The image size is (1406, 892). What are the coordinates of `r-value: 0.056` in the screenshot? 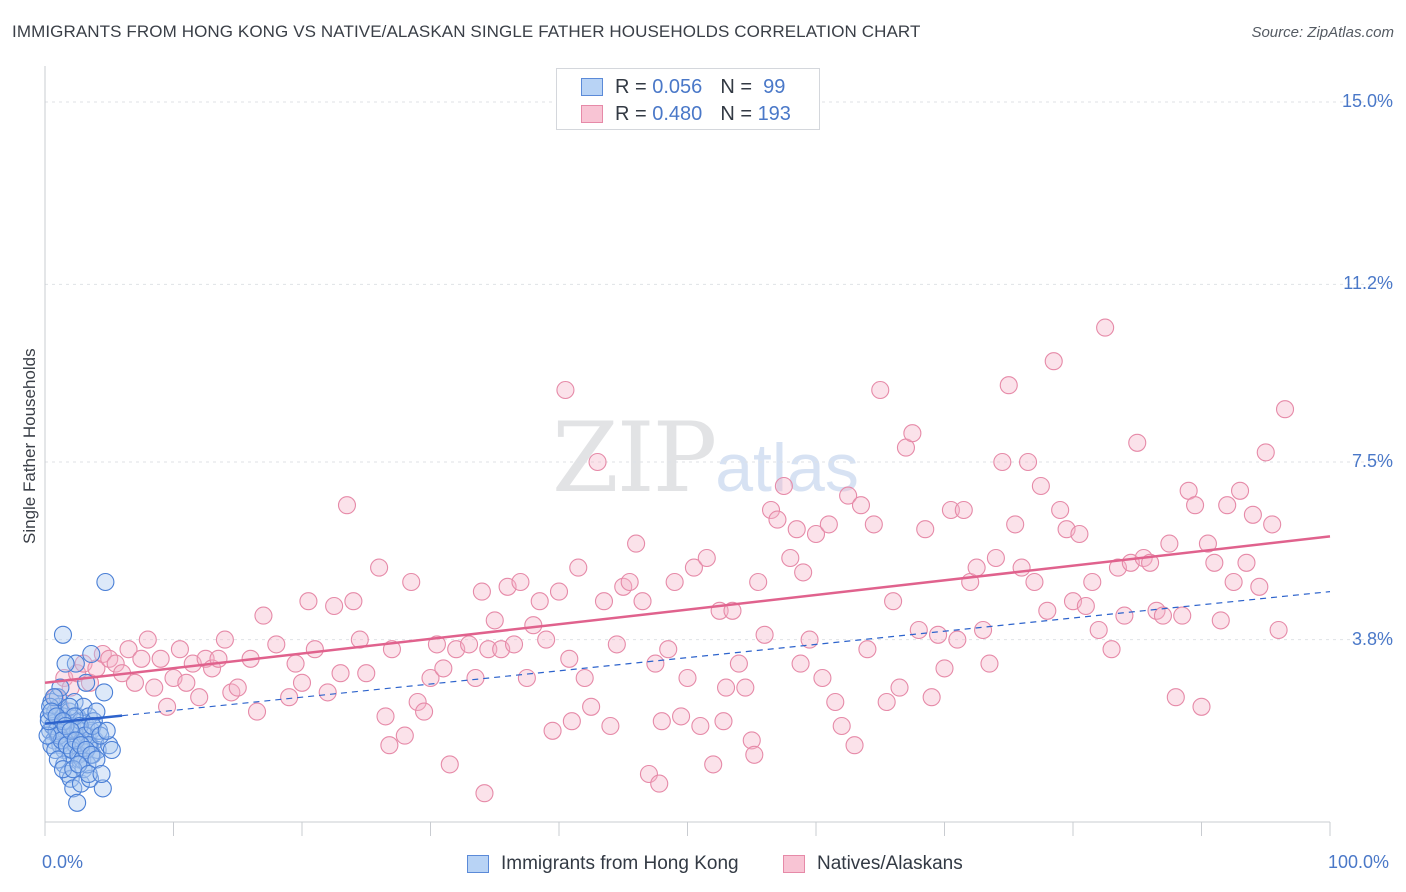 It's located at (677, 86).